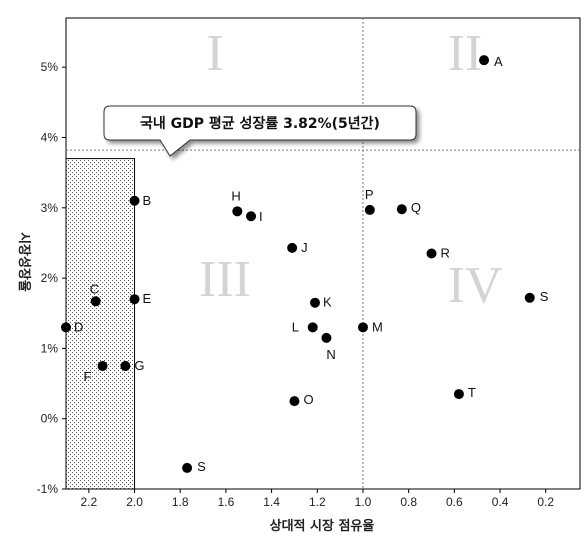 This screenshot has height=542, width=585. I want to click on data-point-label: A, so click(498, 61).